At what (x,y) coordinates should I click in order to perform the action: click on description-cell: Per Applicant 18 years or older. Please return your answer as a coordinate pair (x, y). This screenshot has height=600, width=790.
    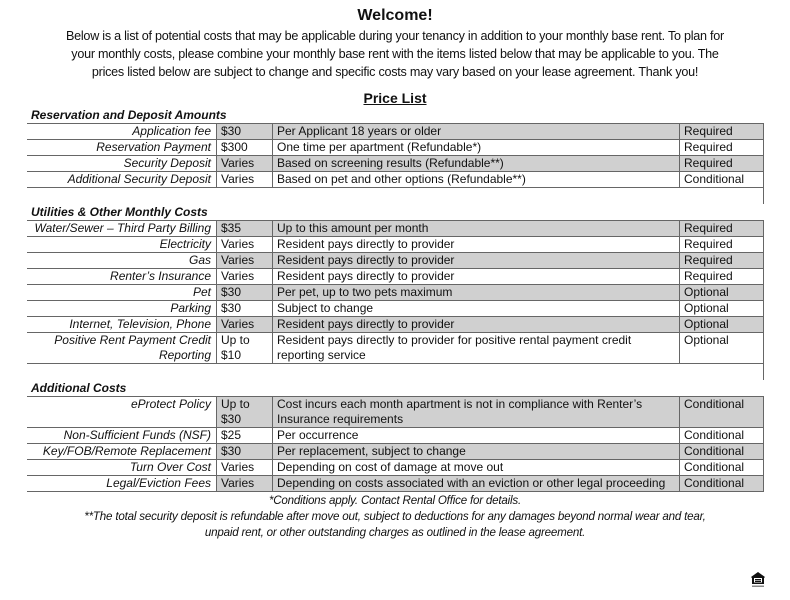
    Looking at the image, I should click on (475, 131).